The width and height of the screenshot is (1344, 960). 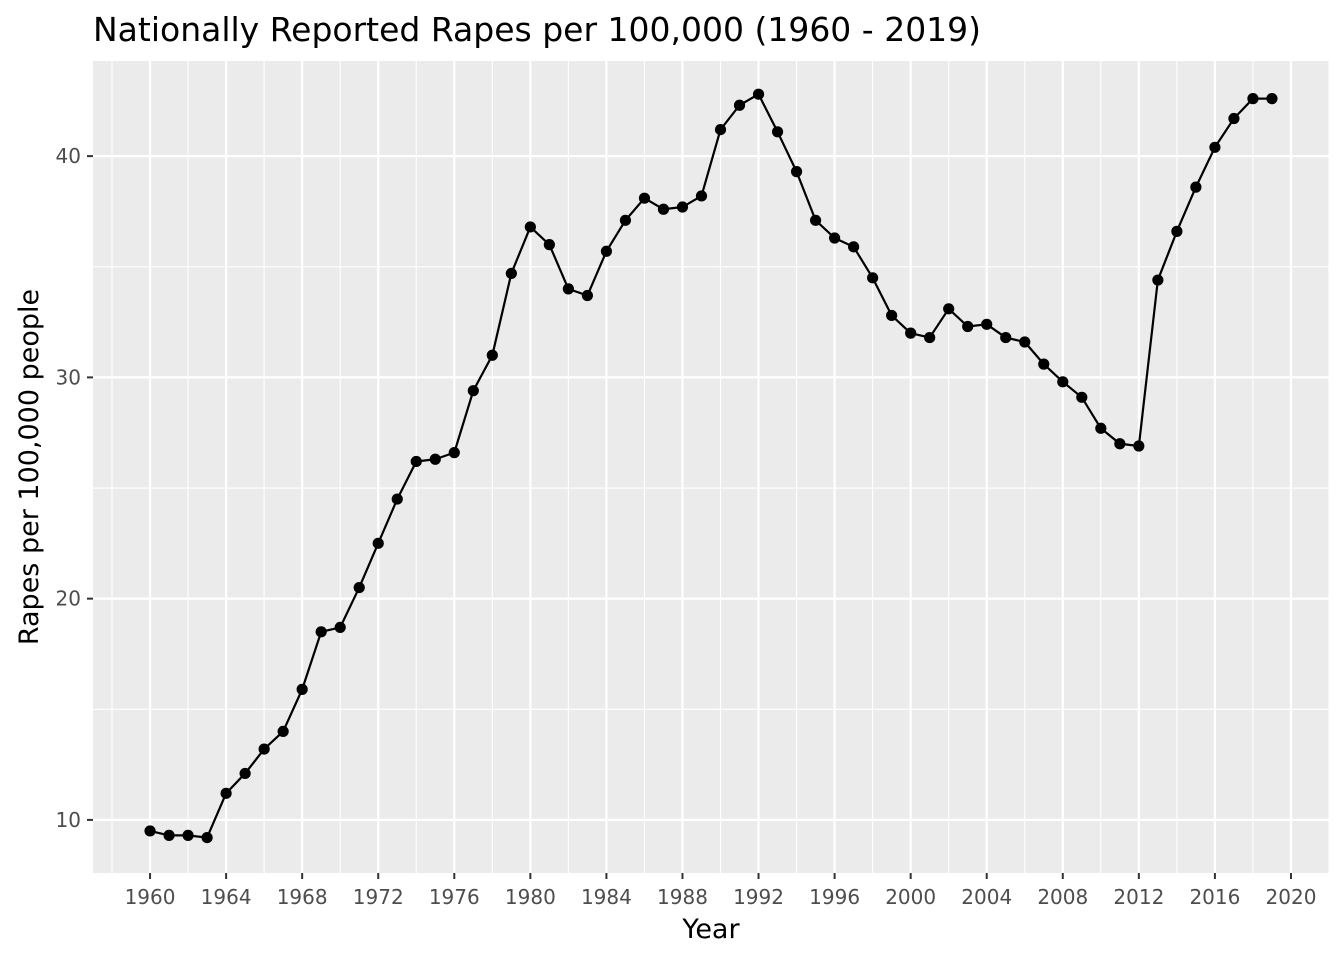 What do you see at coordinates (74, 488) in the screenshot?
I see `y-axis: 10 20 30 40` at bounding box center [74, 488].